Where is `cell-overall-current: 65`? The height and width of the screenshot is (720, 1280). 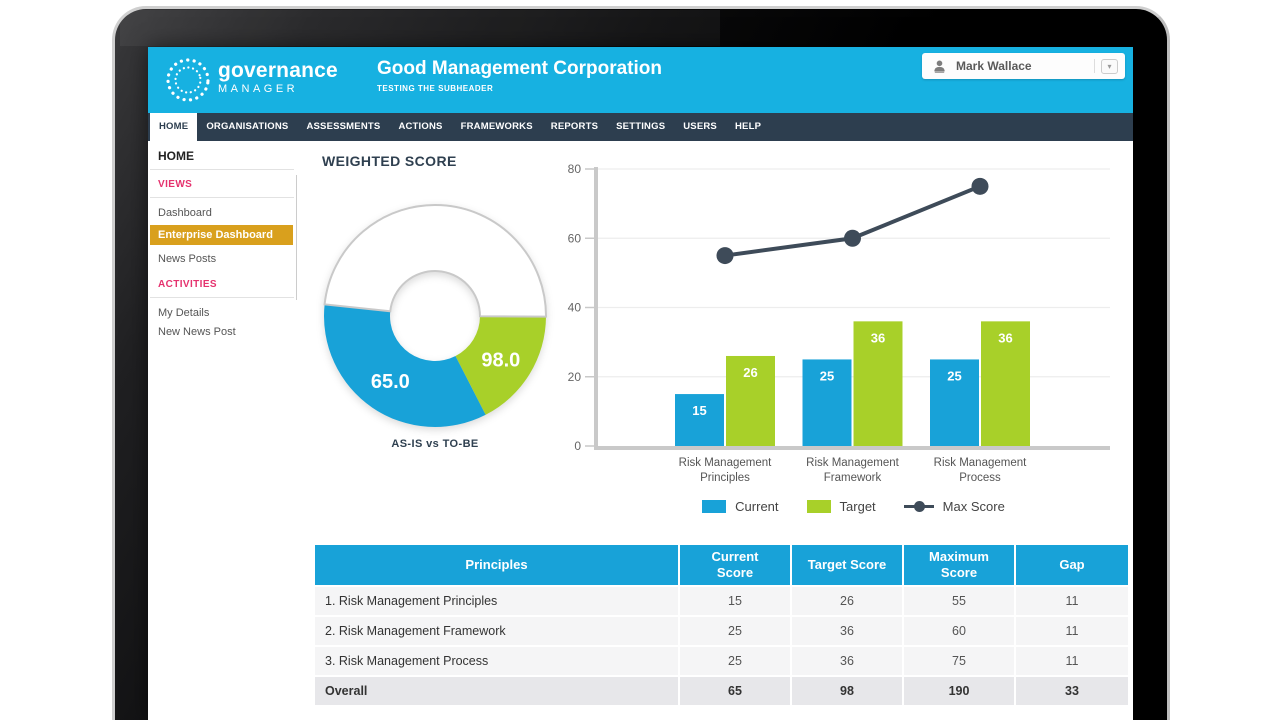 cell-overall-current: 65 is located at coordinates (735, 691).